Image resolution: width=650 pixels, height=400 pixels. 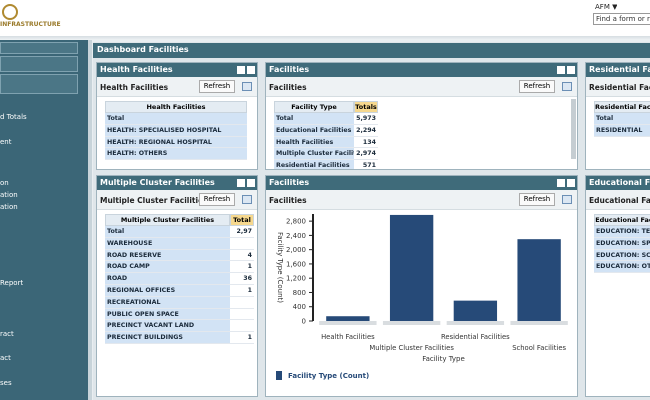 What do you see at coordinates (167, 243) in the screenshot?
I see `table-cell: WAREHOUSE` at bounding box center [167, 243].